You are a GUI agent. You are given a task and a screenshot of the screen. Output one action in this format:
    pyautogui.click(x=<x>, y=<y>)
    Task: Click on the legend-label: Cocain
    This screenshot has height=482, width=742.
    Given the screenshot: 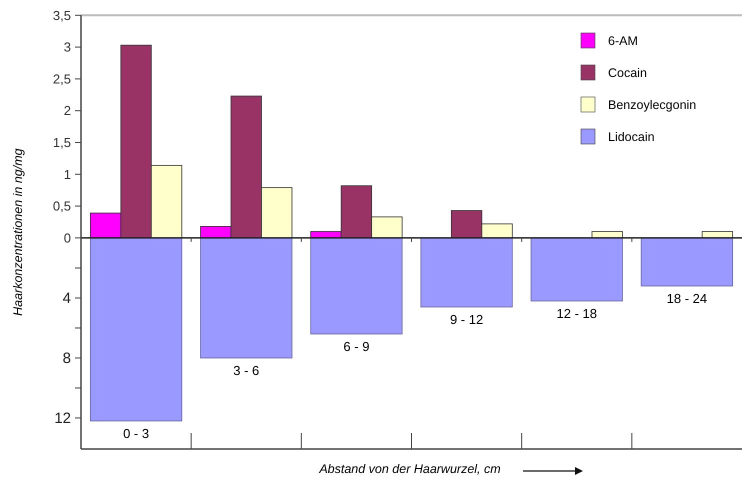 What is the action you would take?
    pyautogui.click(x=627, y=73)
    